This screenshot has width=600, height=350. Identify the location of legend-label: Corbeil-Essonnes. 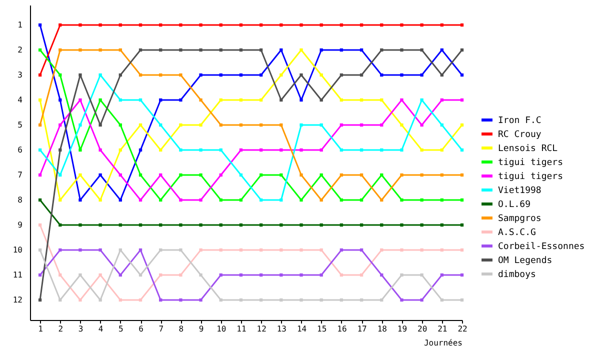
(541, 247).